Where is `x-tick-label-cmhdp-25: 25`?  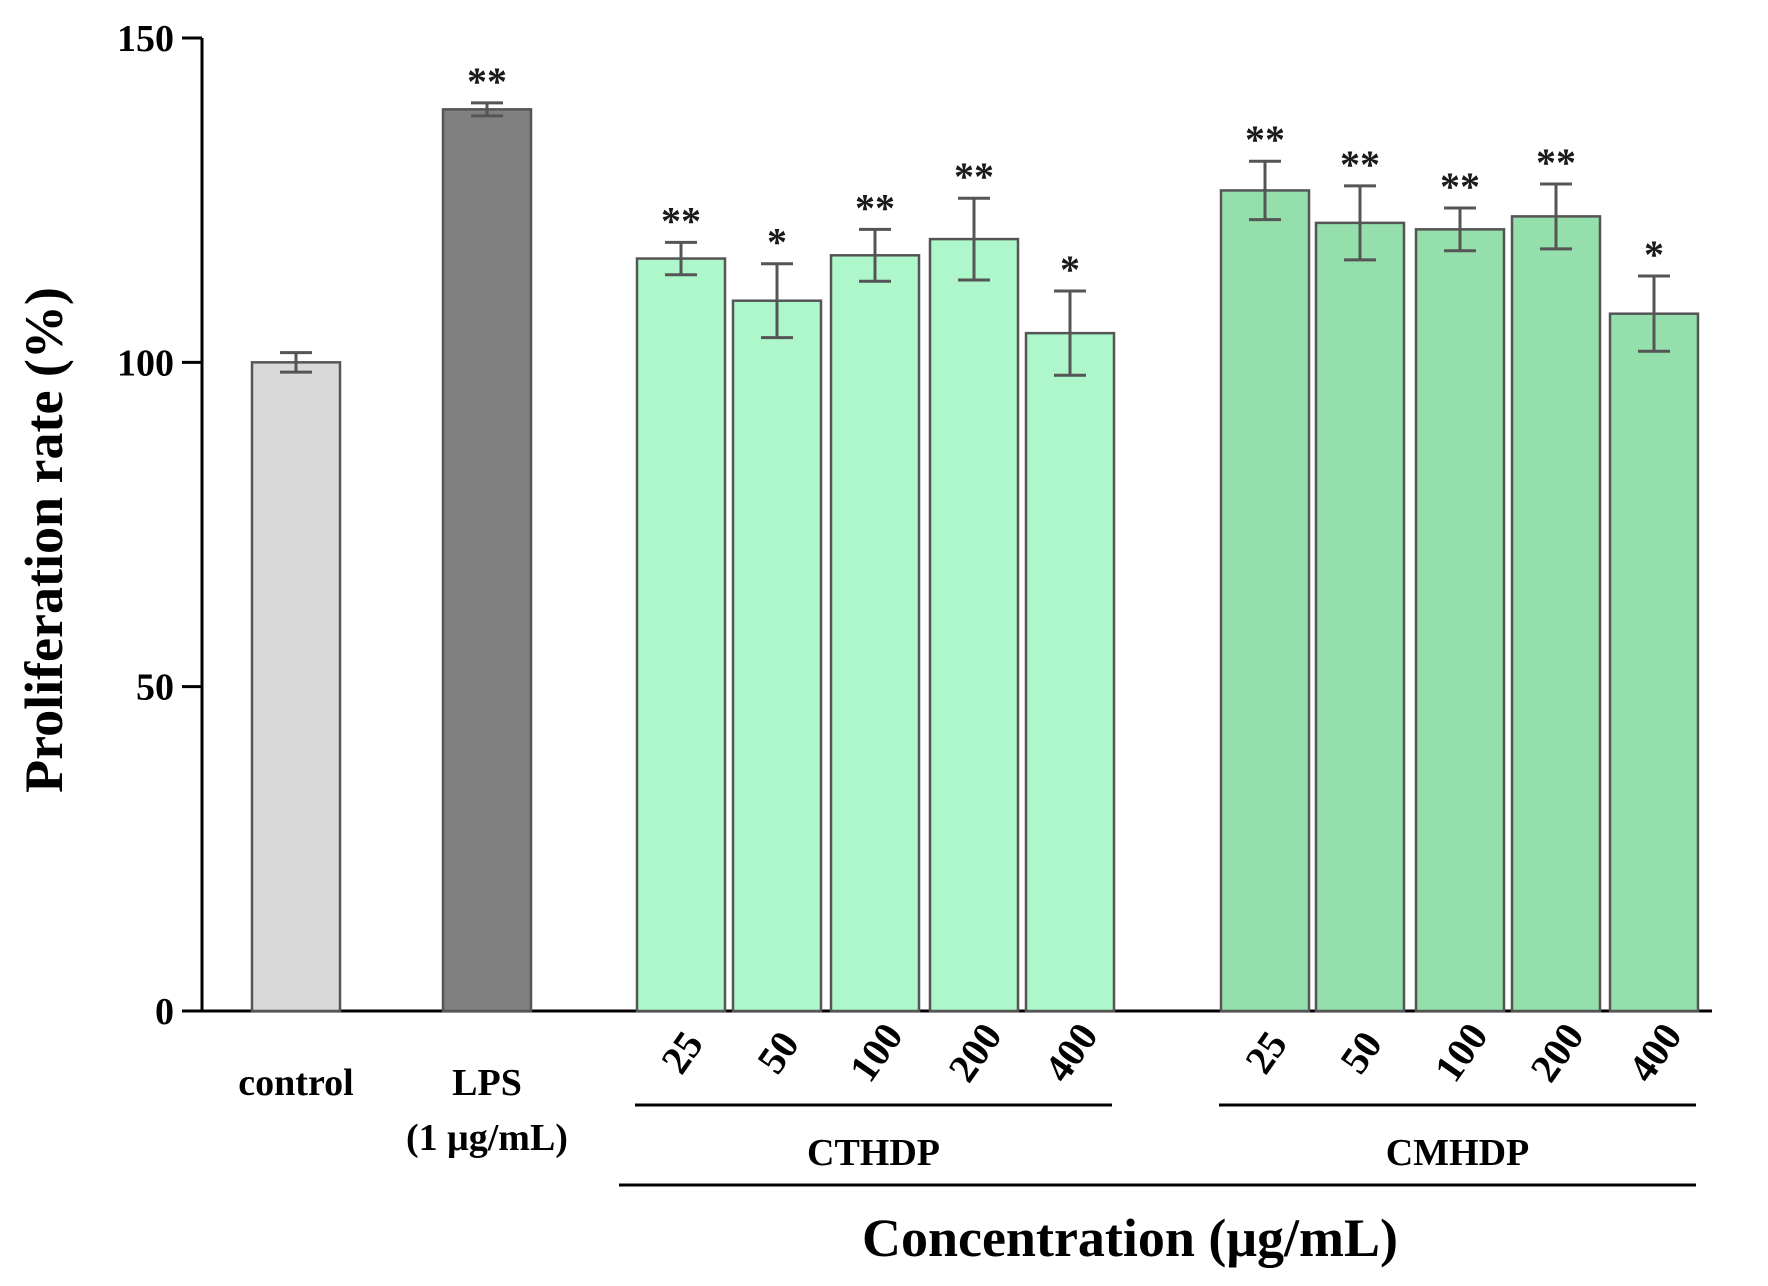 x-tick-label-cmhdp-25: 25 is located at coordinates (1266, 1052).